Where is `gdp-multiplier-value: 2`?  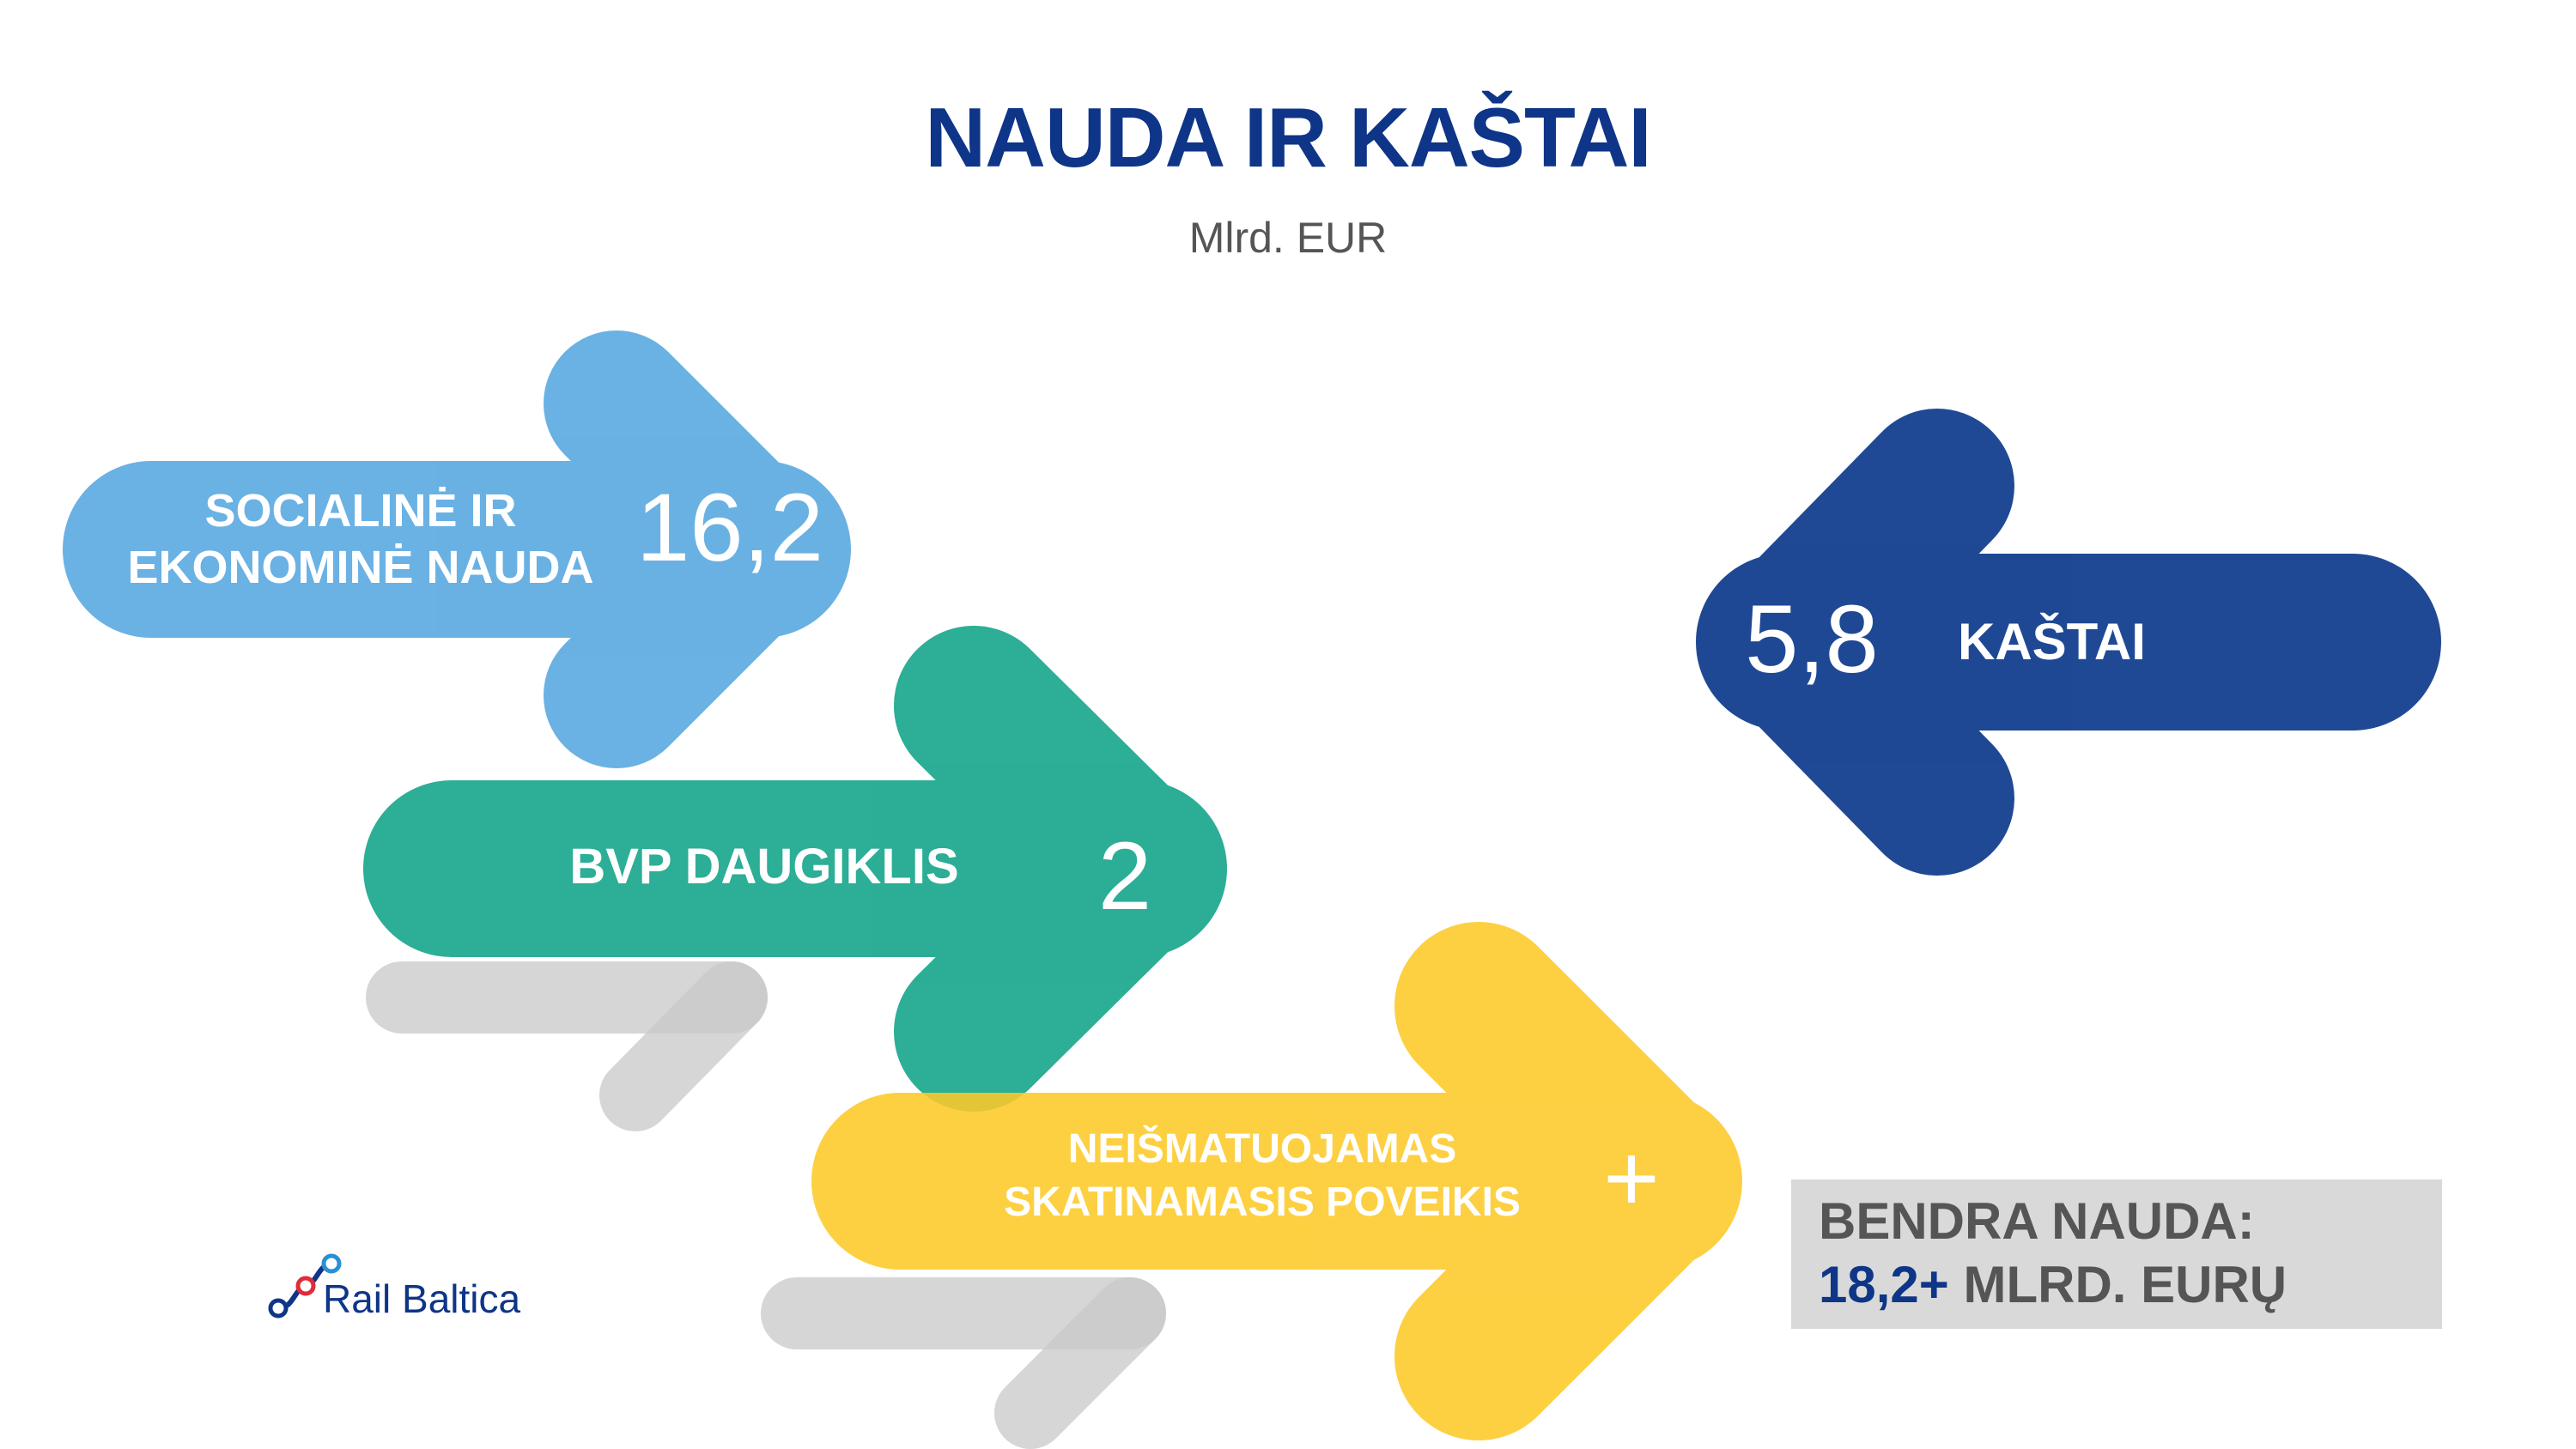
gdp-multiplier-value: 2 is located at coordinates (1124, 876).